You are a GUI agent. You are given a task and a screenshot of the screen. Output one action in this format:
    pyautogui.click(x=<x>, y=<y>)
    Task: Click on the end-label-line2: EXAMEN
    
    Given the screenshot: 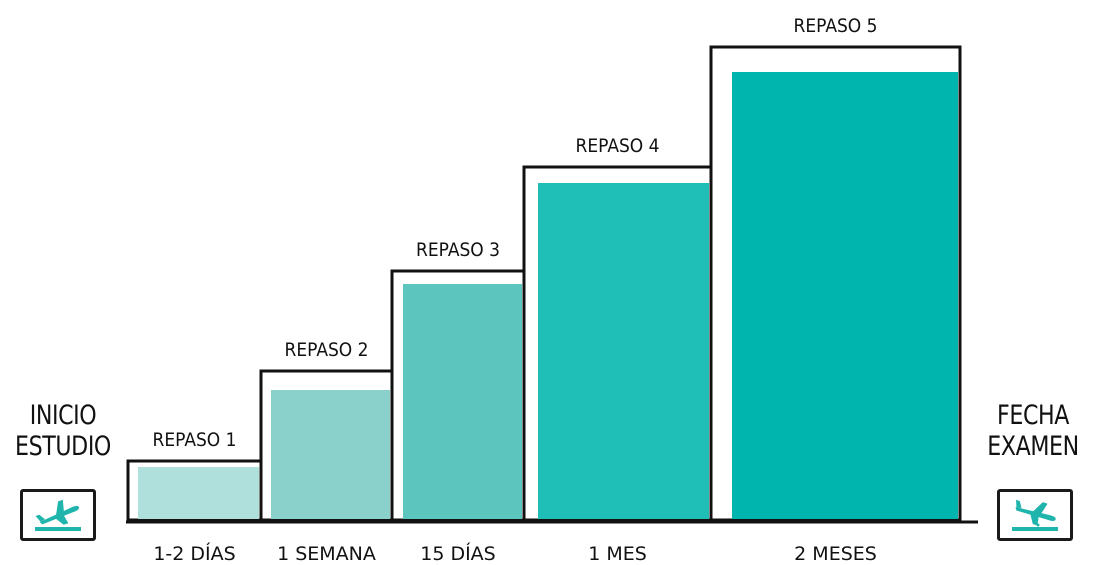 What is the action you would take?
    pyautogui.click(x=1033, y=446)
    